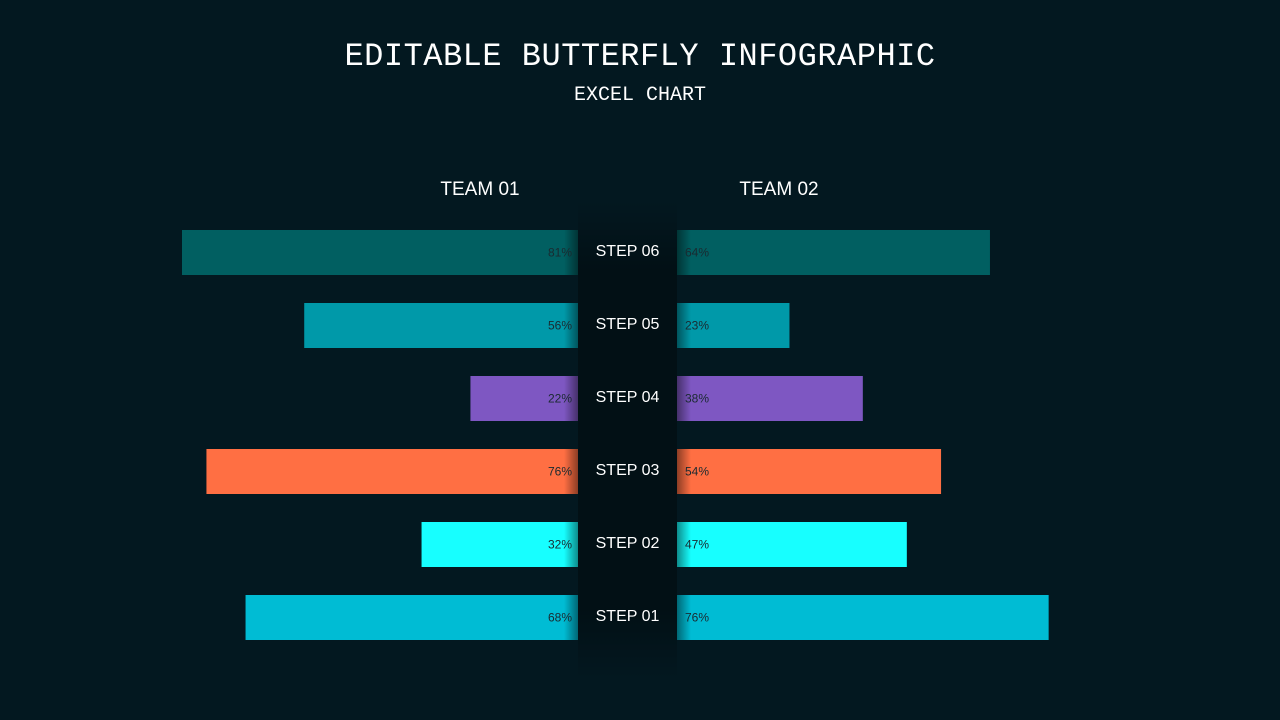 This screenshot has width=1280, height=720. I want to click on chart-subtitle: EXCEL CHART, so click(640, 95).